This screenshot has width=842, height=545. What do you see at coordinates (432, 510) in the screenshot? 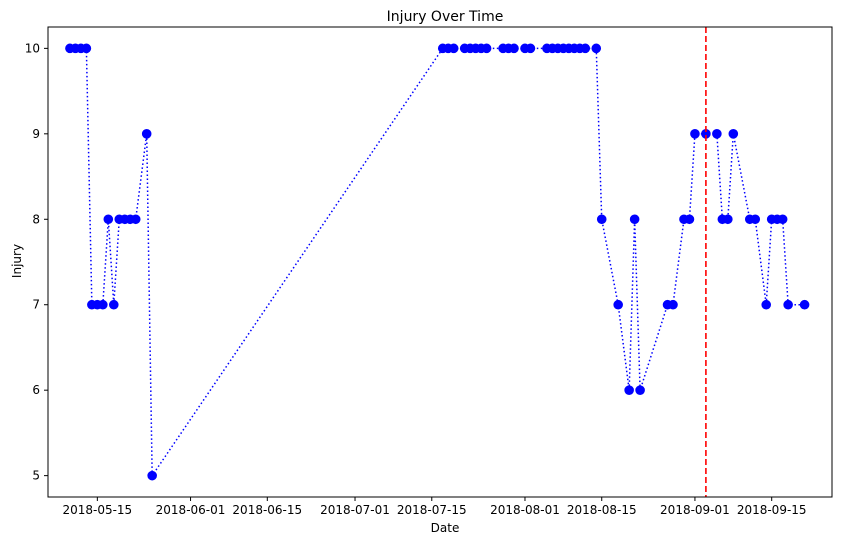
I see `x-tick-label: 2018-07-15` at bounding box center [432, 510].